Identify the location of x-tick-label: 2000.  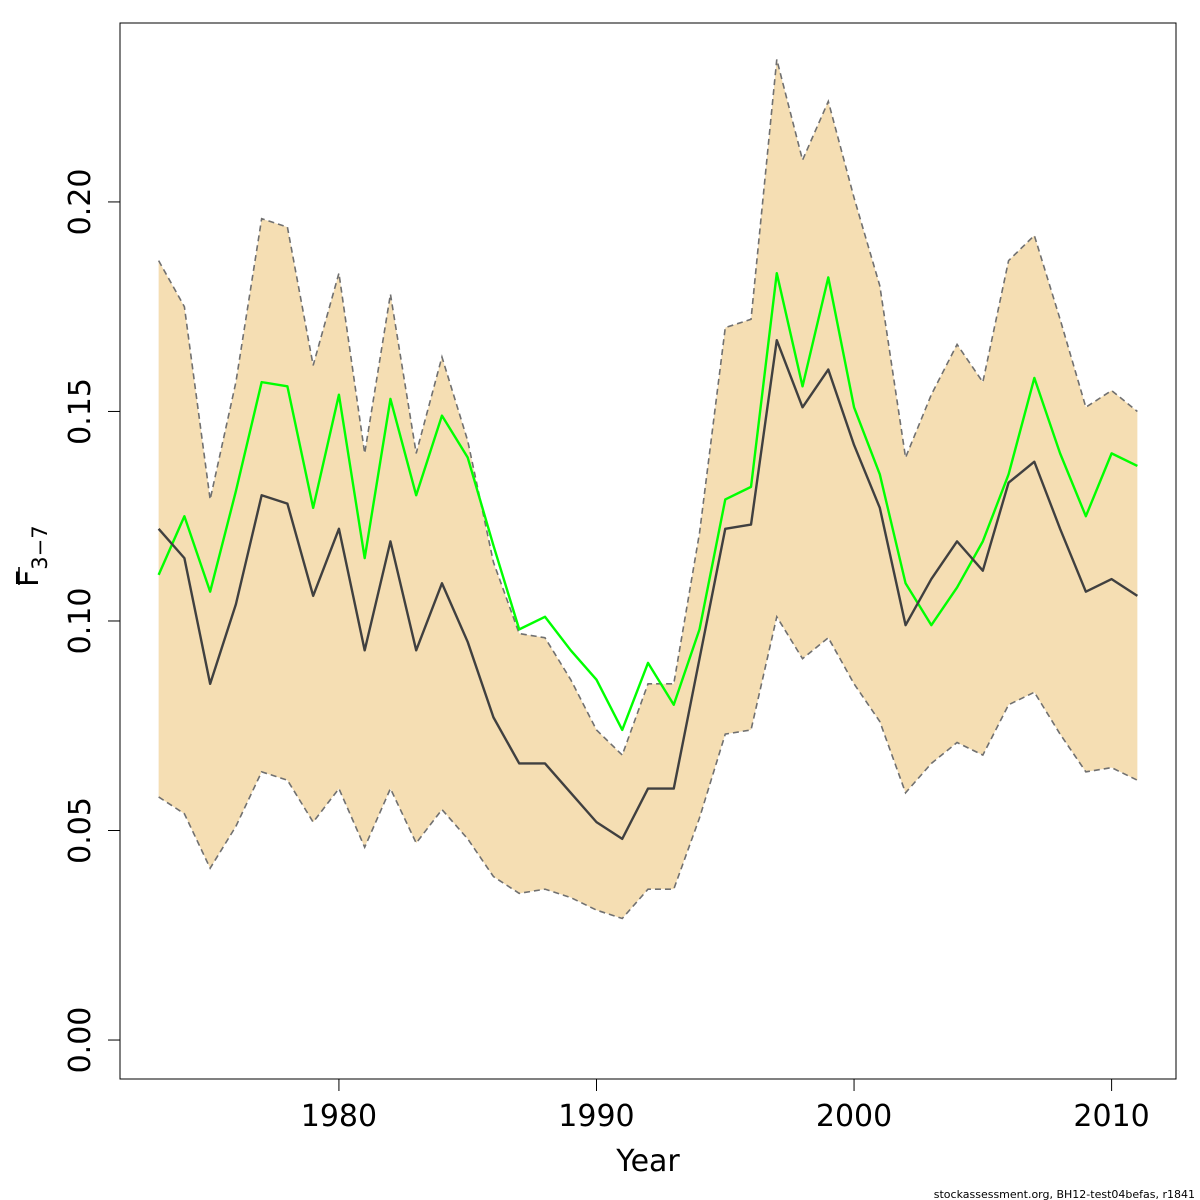
(854, 1116).